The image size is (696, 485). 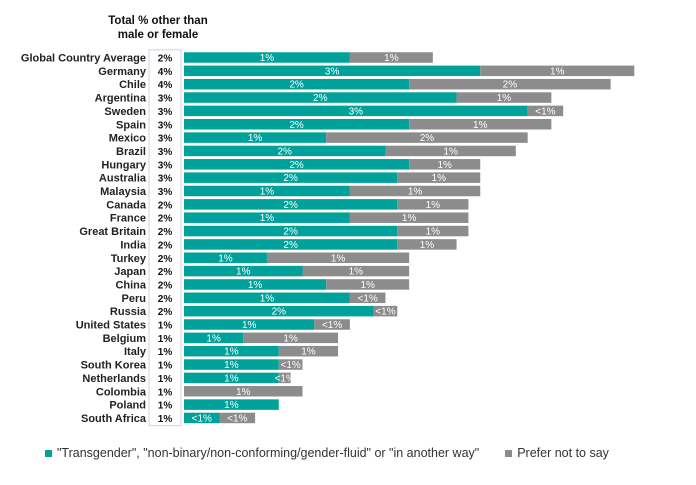 I want to click on category-label: Global Country Average, so click(x=83, y=59).